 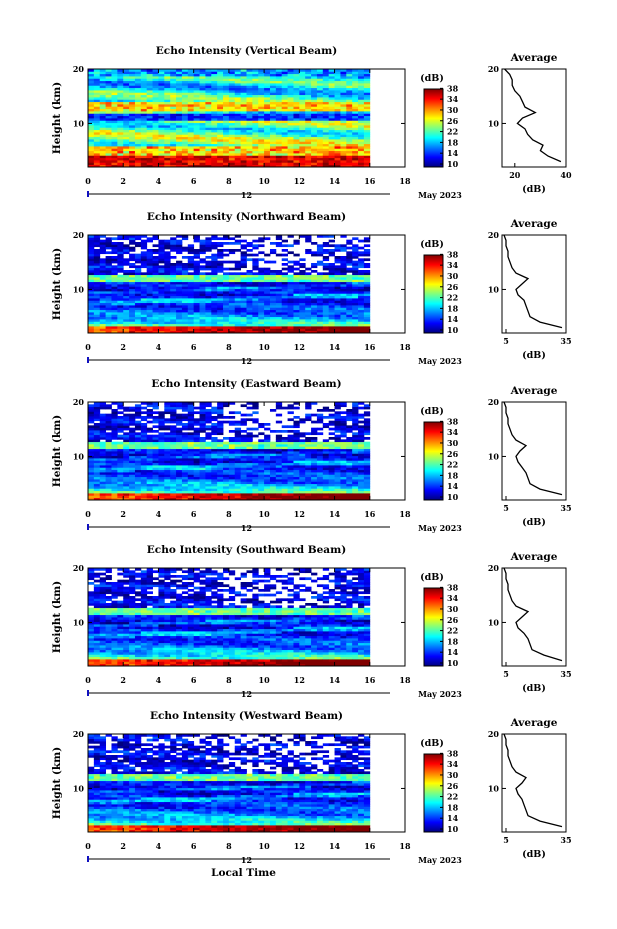 I want to click on heatmap, so click(x=229, y=118).